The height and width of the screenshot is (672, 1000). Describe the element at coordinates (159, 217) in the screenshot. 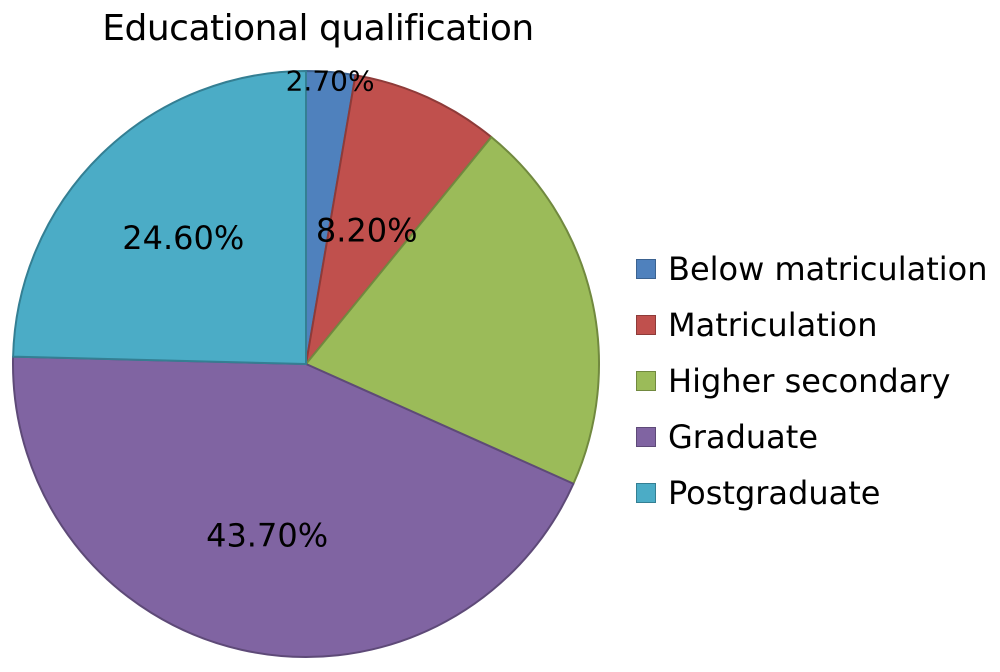

I see `pie-slice-postgraduate` at that location.